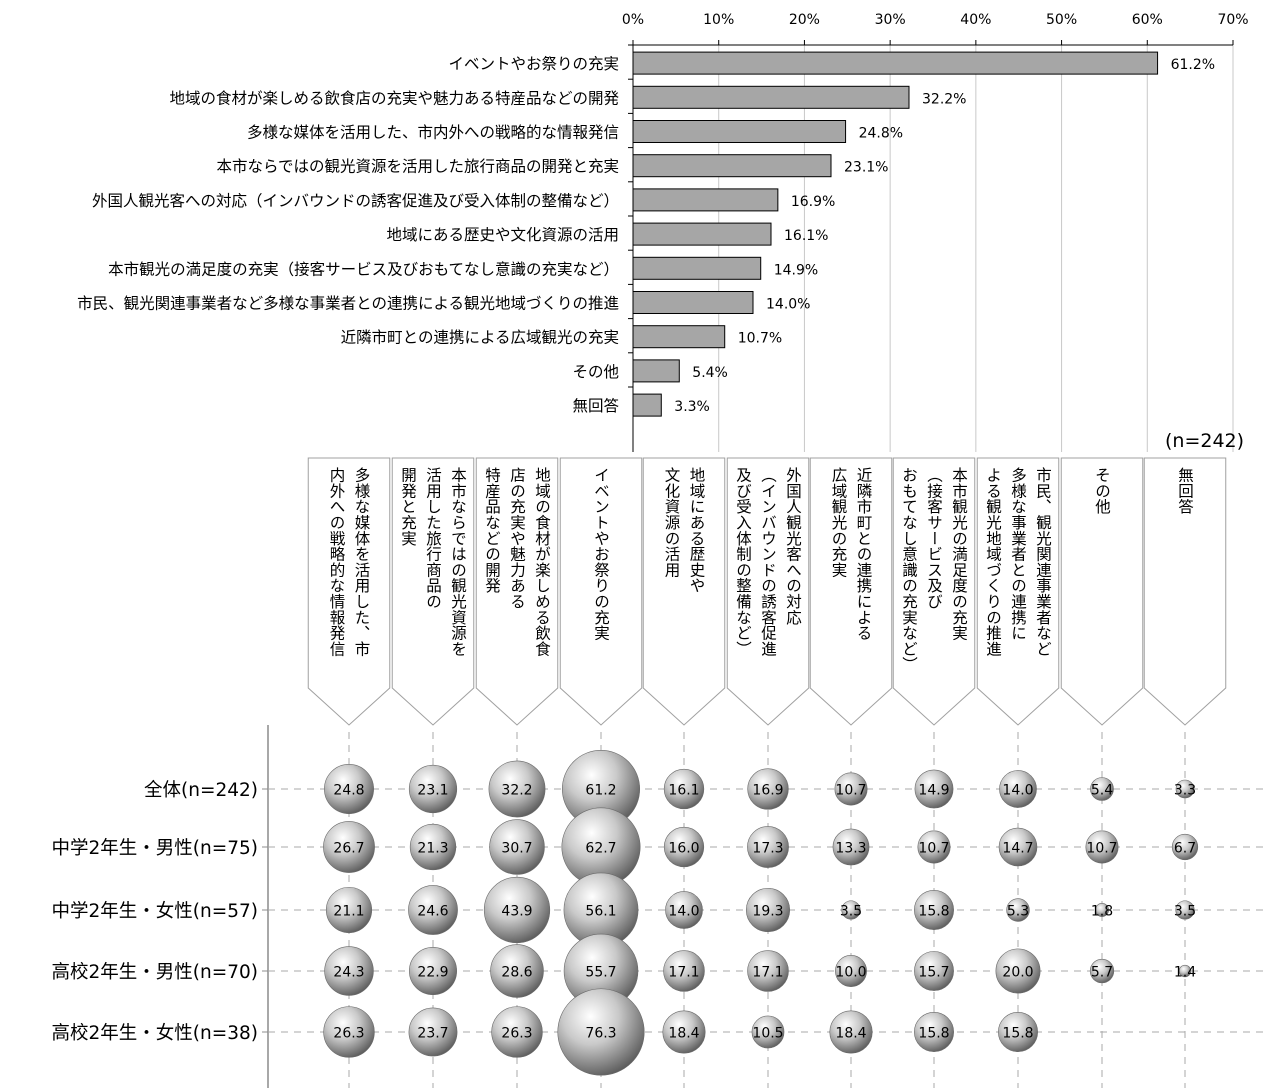 Image resolution: width=1263 pixels, height=1088 pixels. I want to click on row-label: 高校2年生・女性(n=38), so click(155, 1033).